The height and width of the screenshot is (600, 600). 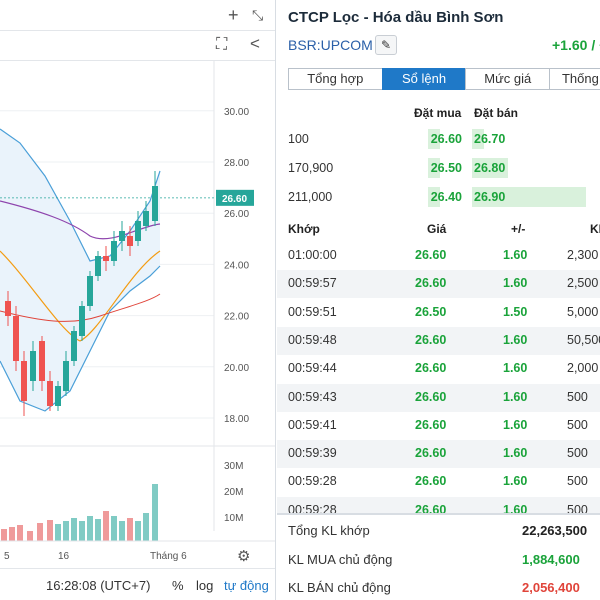 I want to click on bid-price: 26.50, so click(x=446, y=168).